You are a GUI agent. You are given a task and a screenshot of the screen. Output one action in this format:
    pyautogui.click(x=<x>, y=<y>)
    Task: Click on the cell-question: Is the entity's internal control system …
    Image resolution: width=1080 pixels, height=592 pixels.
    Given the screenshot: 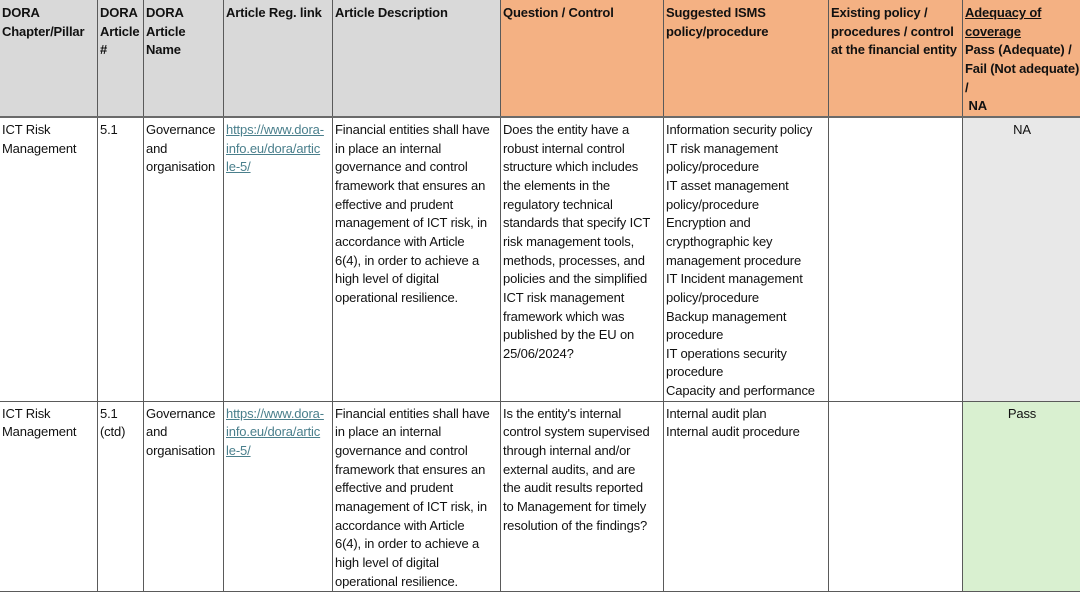 What is the action you would take?
    pyautogui.click(x=582, y=496)
    